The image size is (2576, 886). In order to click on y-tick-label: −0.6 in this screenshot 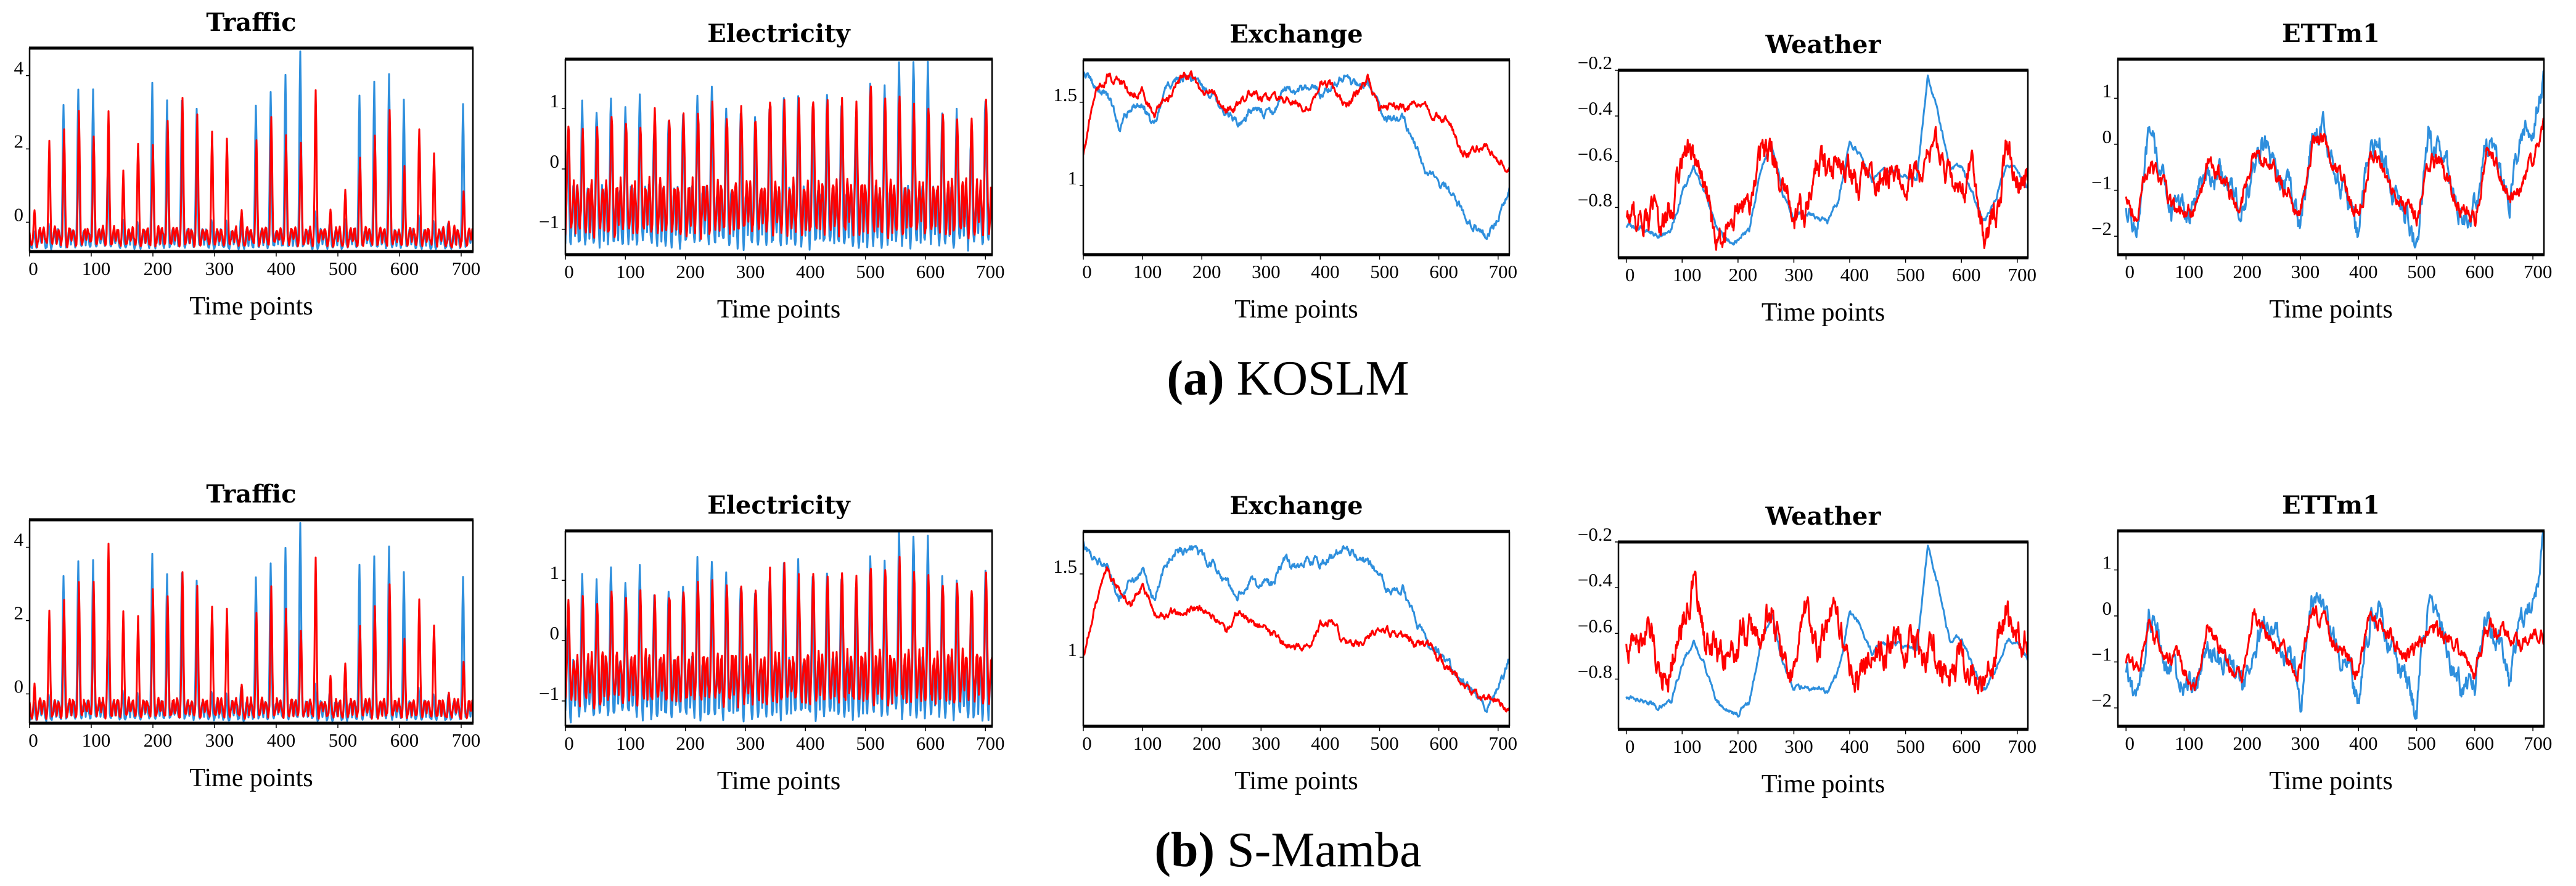, I will do `click(1595, 625)`.